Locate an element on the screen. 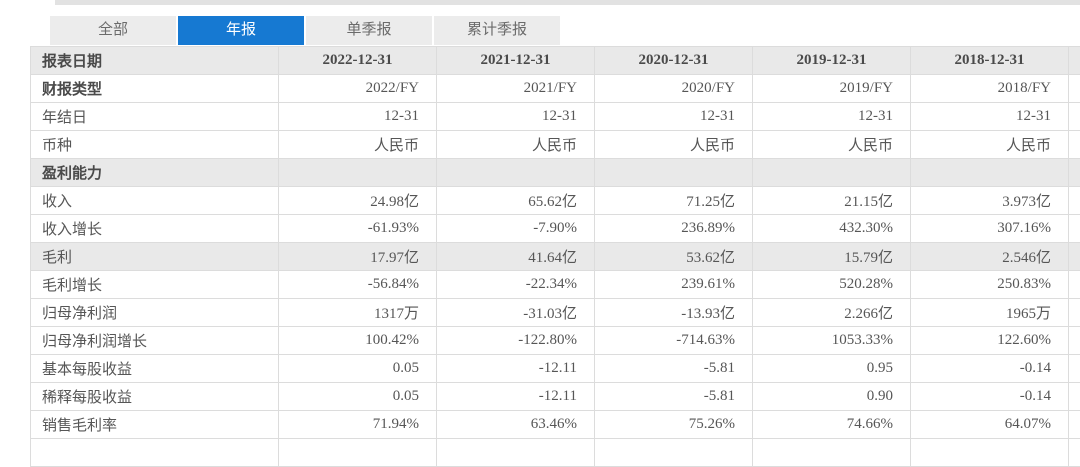 The image size is (1080, 467). tab-annual-report: 年报 is located at coordinates (241, 30).